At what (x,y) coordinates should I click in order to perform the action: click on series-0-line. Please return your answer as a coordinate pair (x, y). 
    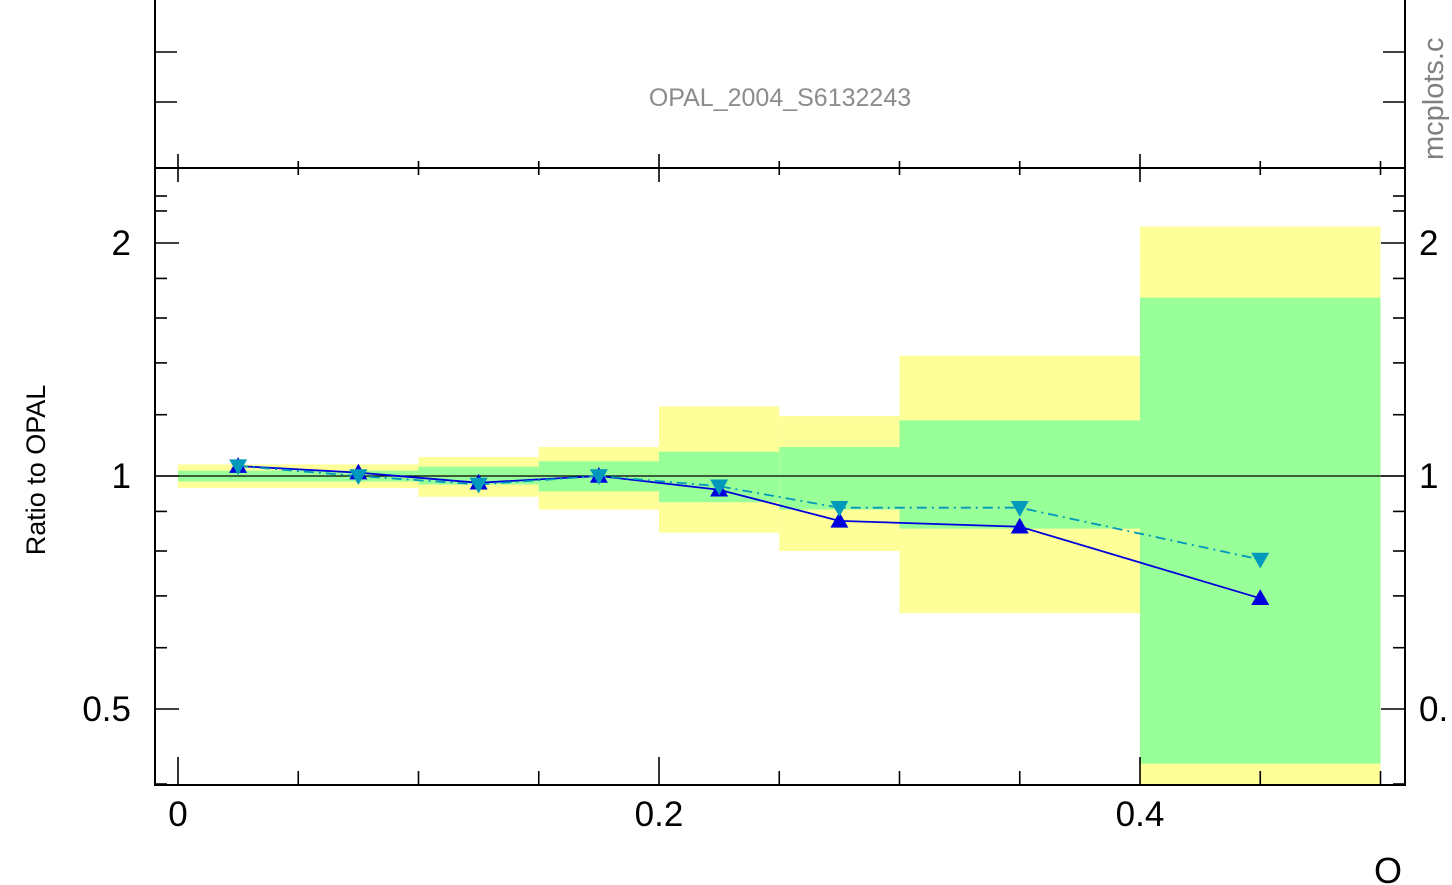
    Looking at the image, I should click on (749, 532).